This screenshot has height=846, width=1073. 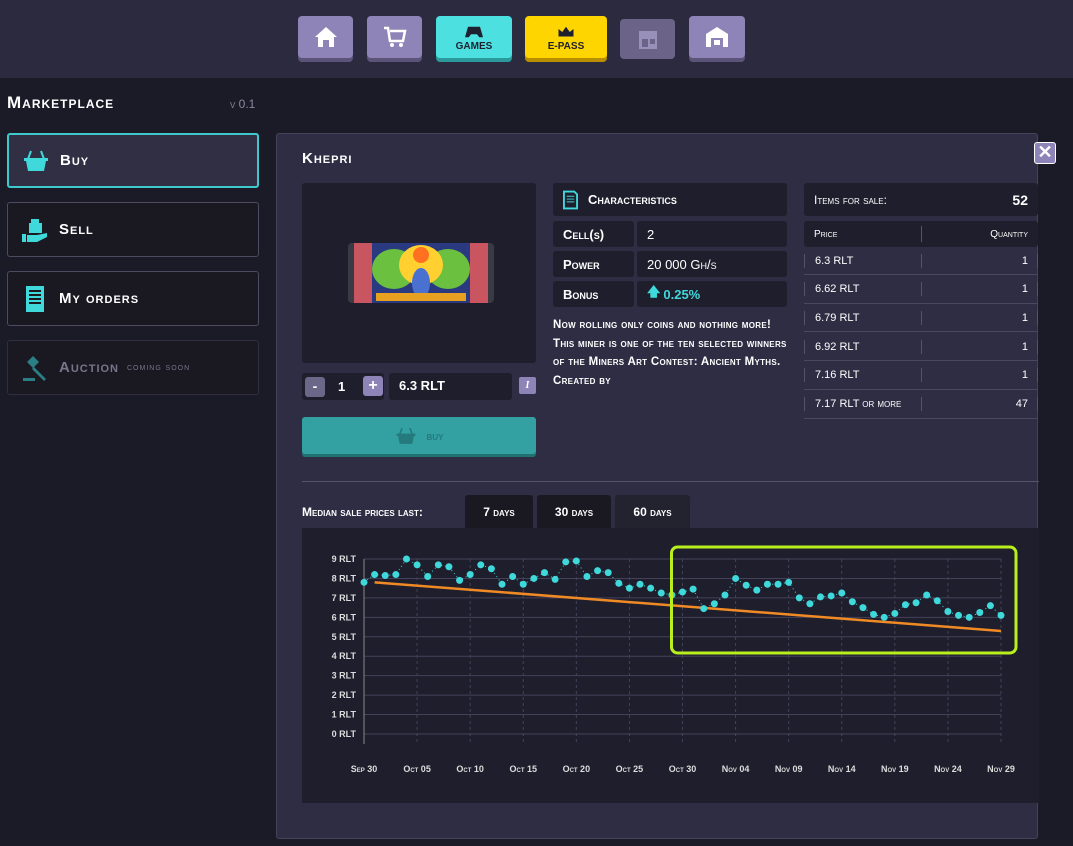 I want to click on crown-icon, so click(x=566, y=31).